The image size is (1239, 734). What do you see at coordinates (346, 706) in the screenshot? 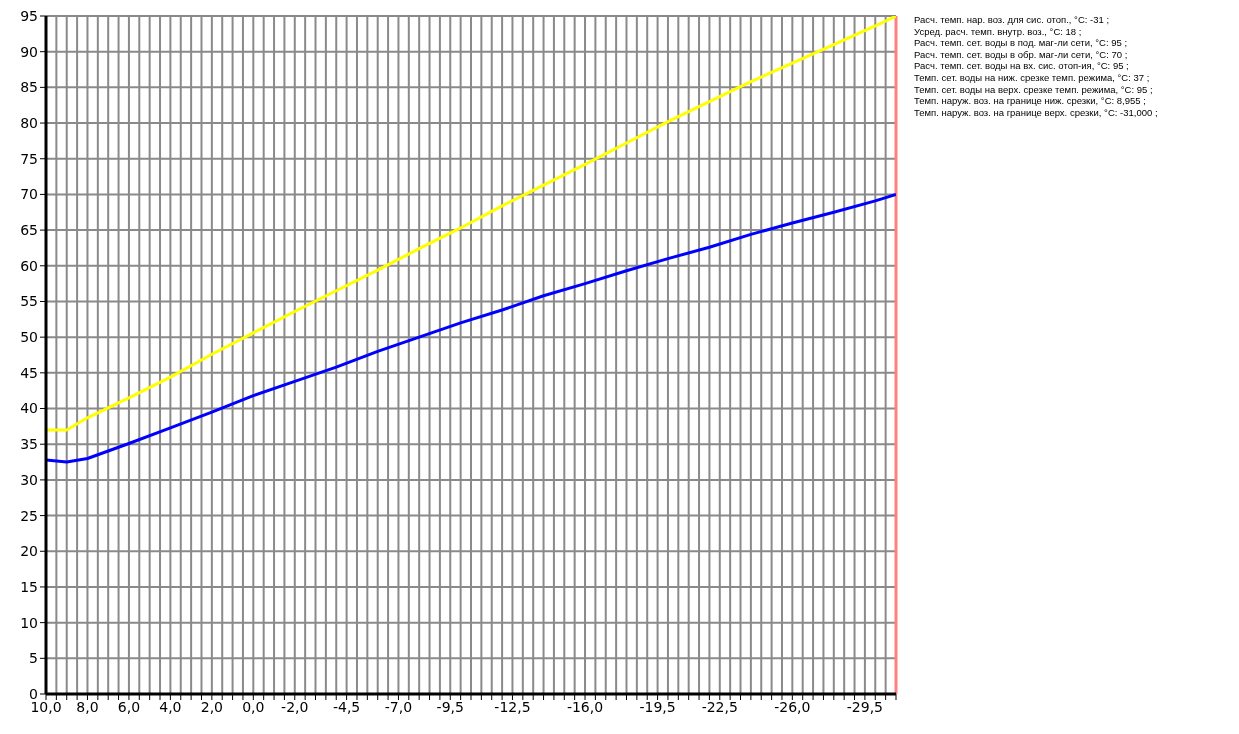
I see `x-tick-label: -4,5` at bounding box center [346, 706].